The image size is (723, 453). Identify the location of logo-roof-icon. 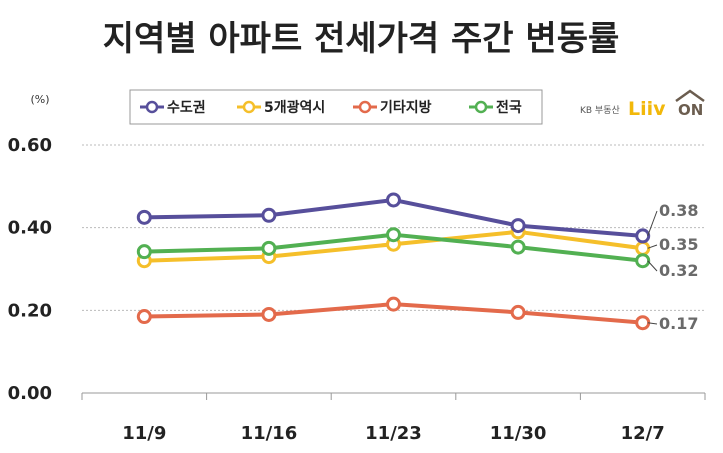
(690, 96).